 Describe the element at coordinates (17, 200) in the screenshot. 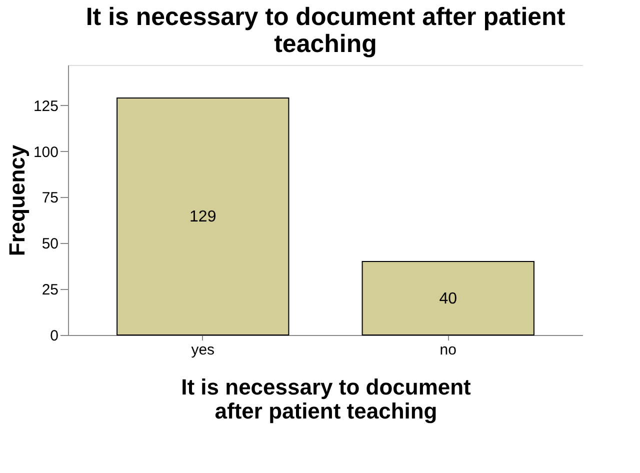

I see `y-axis-title: Frequency` at that location.